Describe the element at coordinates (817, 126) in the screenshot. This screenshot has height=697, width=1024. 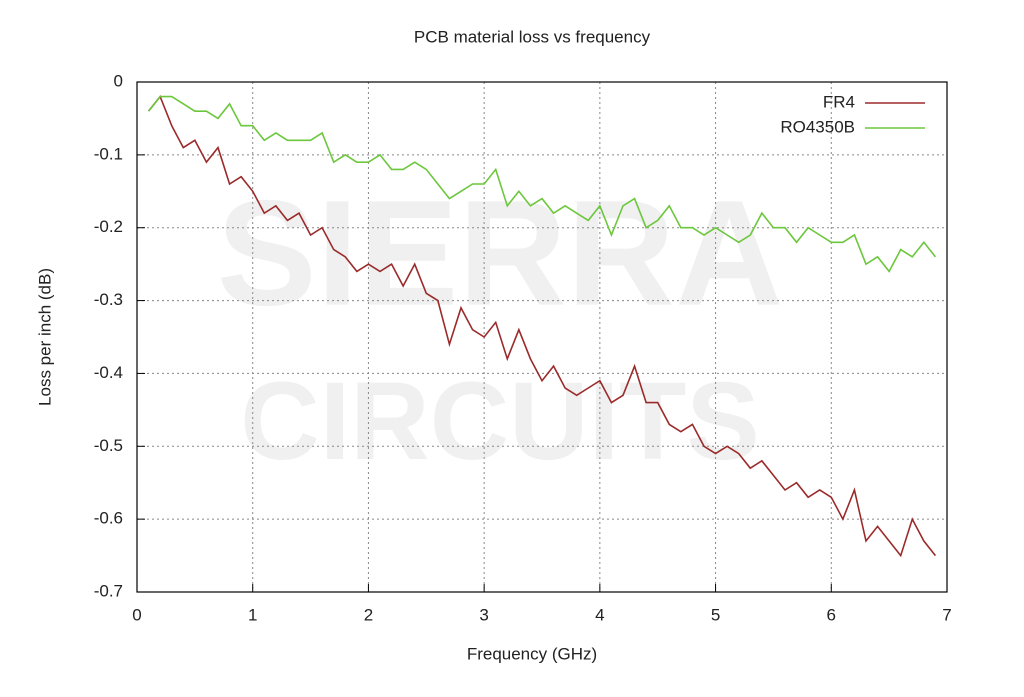
I see `legend-label: RO4350B` at that location.